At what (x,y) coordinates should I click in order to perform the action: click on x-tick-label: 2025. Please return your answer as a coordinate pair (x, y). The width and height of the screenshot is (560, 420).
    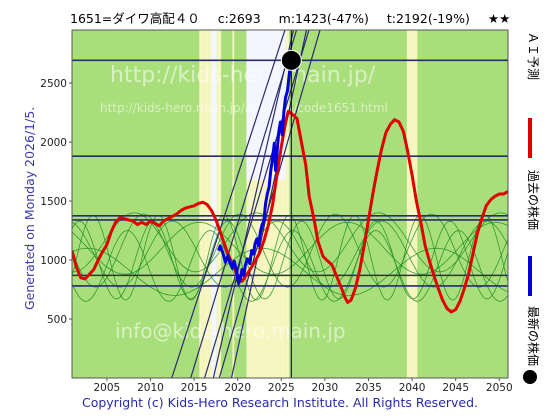
    Looking at the image, I should click on (281, 388).